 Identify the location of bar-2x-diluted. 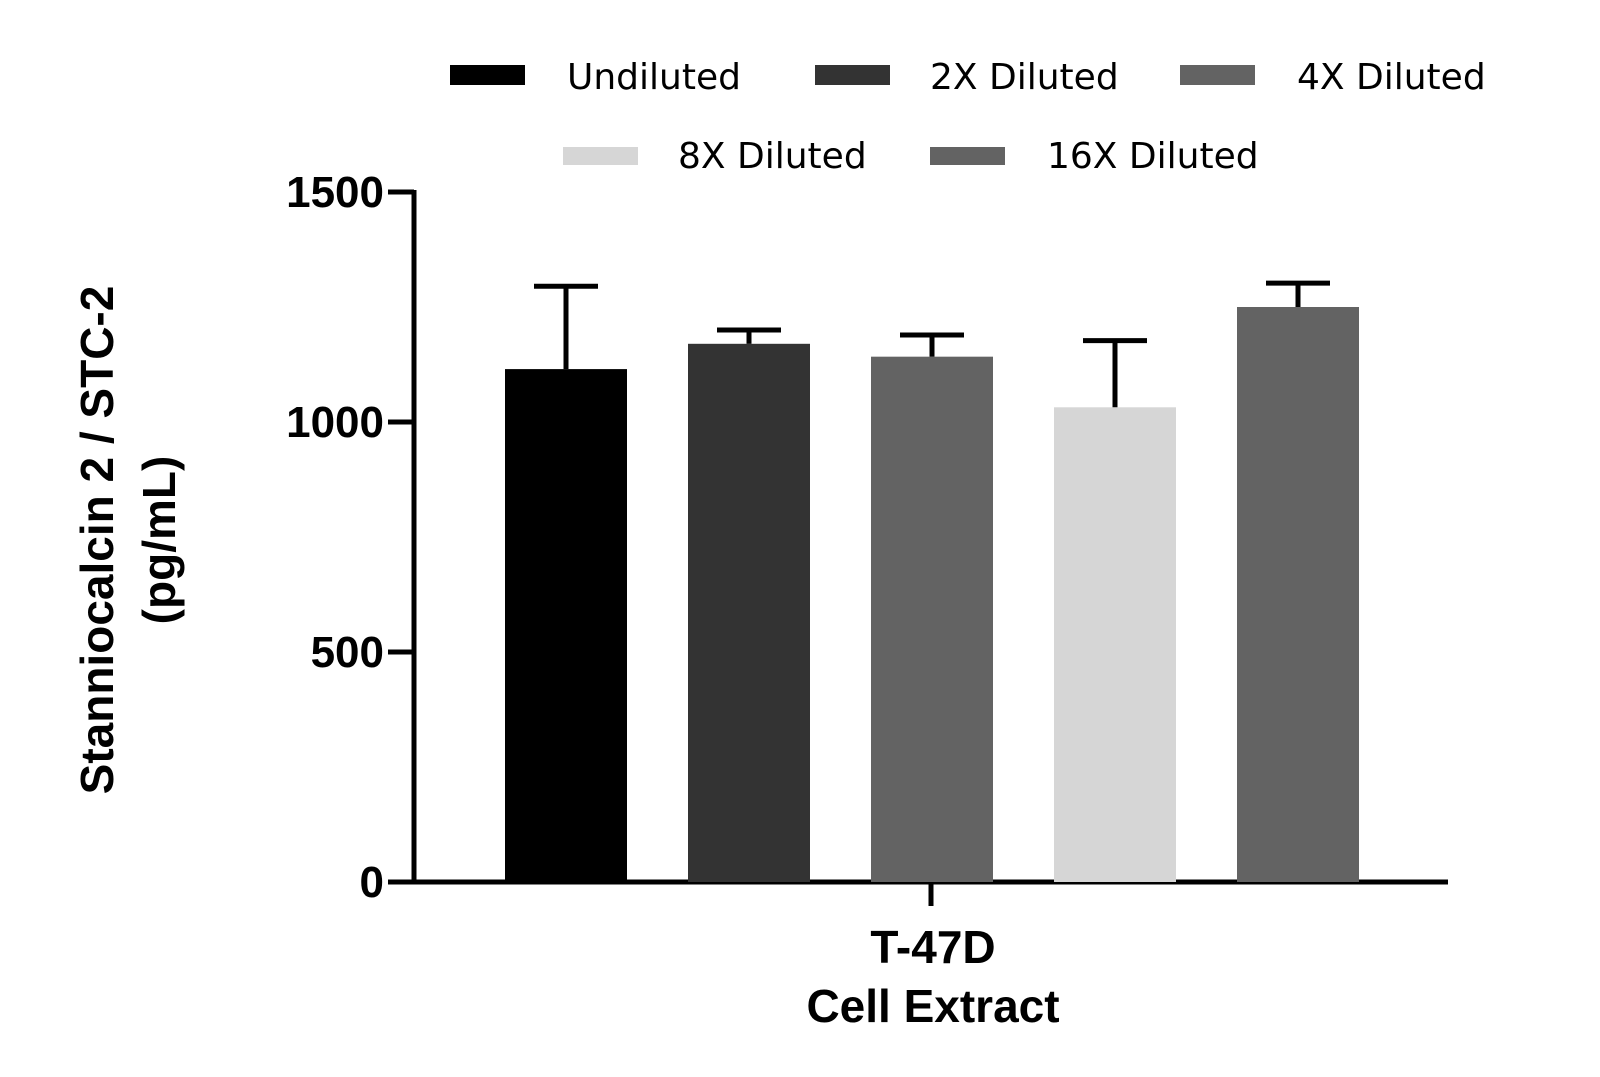
(749, 612).